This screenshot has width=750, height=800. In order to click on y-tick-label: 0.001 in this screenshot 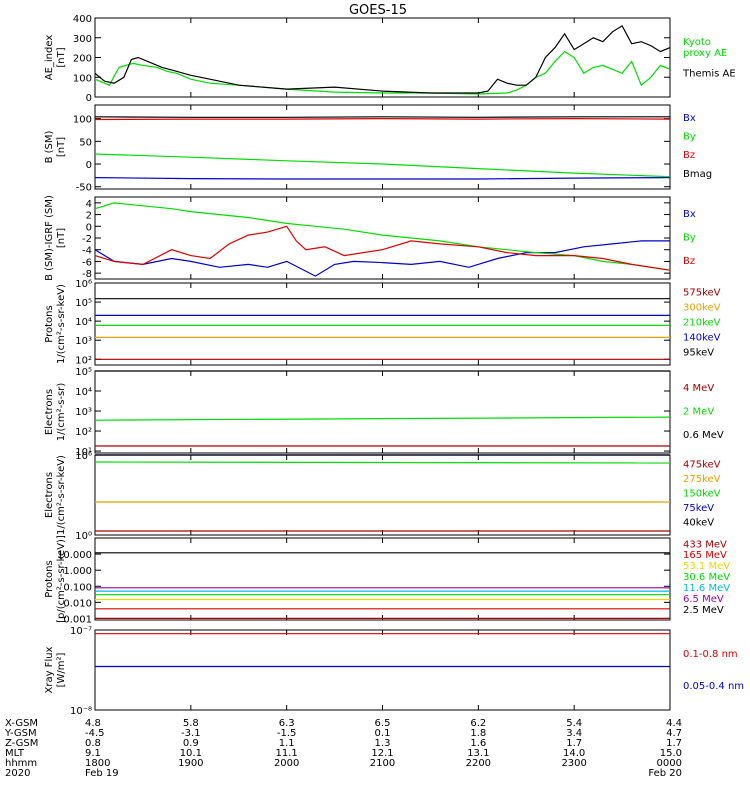, I will do `click(77, 619)`.